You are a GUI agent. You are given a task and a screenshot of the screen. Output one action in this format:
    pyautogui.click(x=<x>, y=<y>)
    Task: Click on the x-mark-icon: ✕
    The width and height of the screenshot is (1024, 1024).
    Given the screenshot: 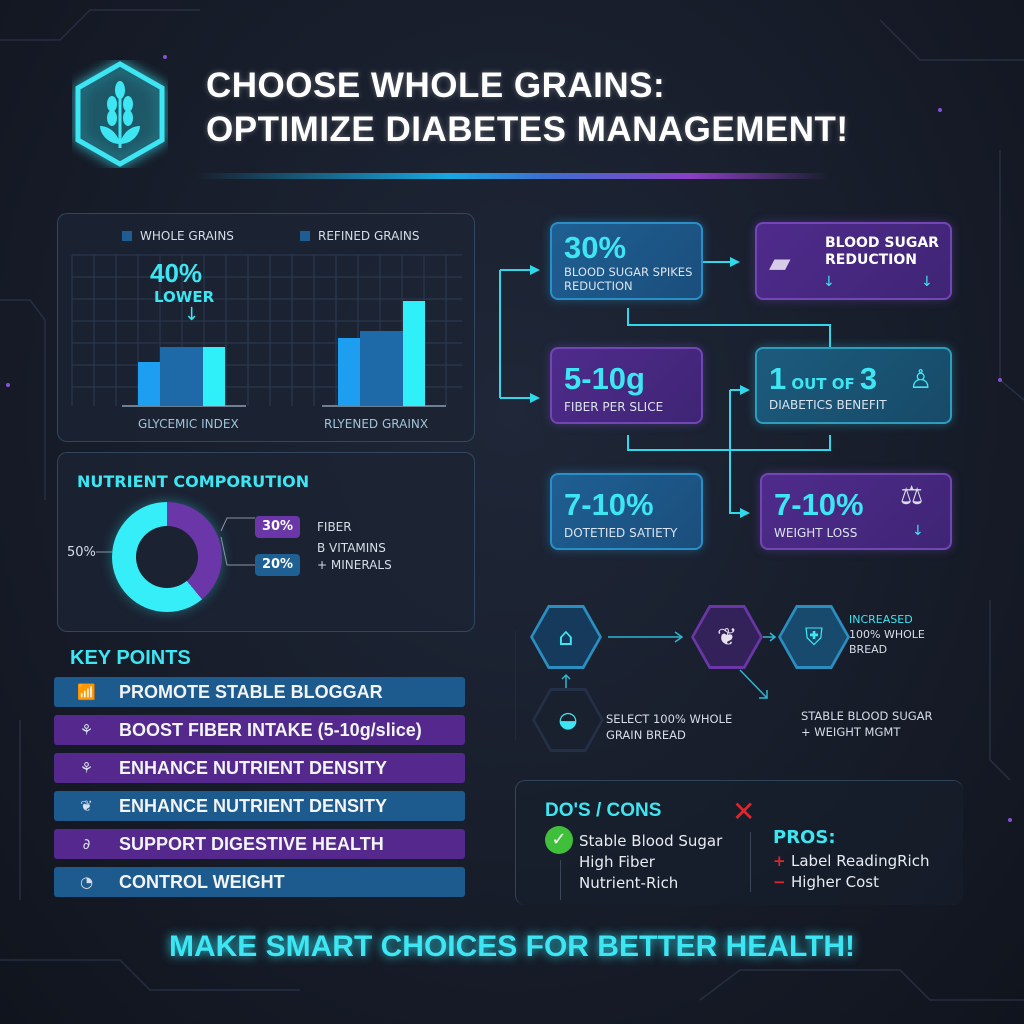 What is the action you would take?
    pyautogui.click(x=744, y=811)
    